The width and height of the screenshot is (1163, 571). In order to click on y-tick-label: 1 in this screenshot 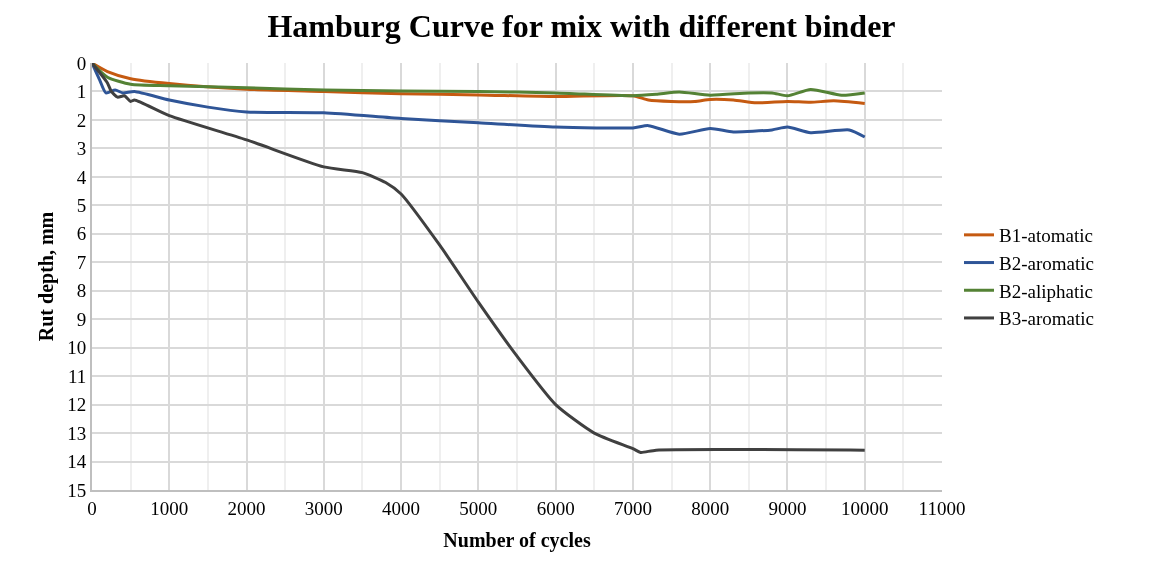, I will do `click(81, 92)`.